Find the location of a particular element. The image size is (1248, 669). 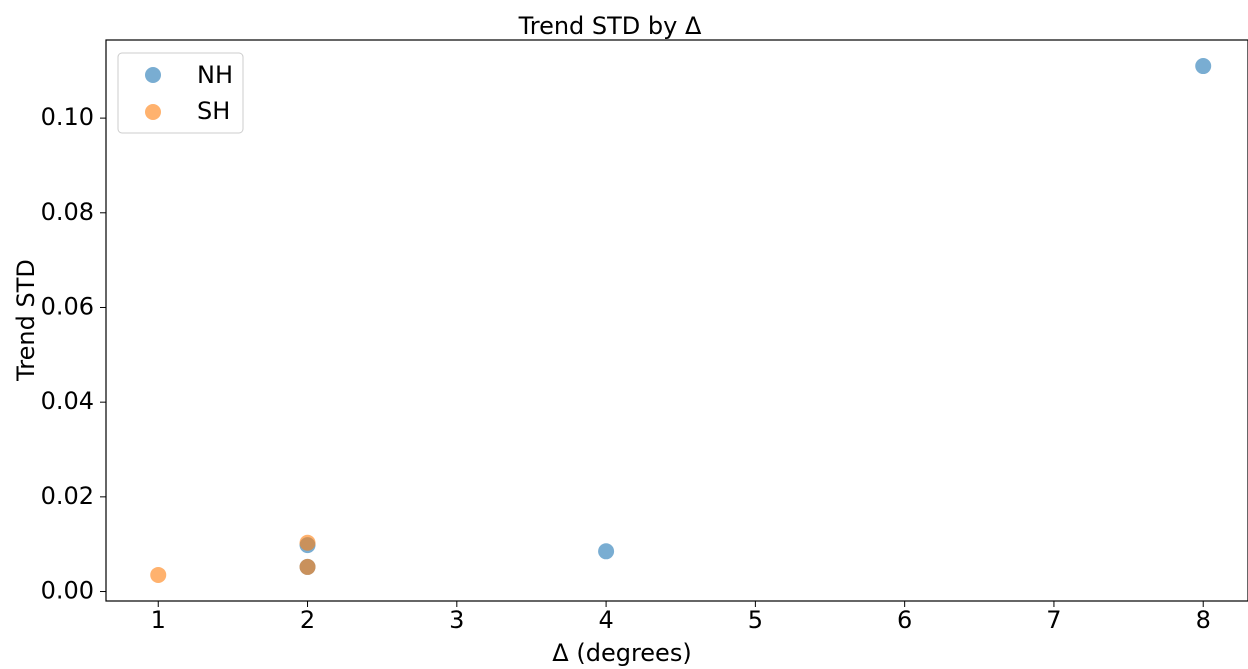

x-axis-label: Δ (degrees) is located at coordinates (621, 653).